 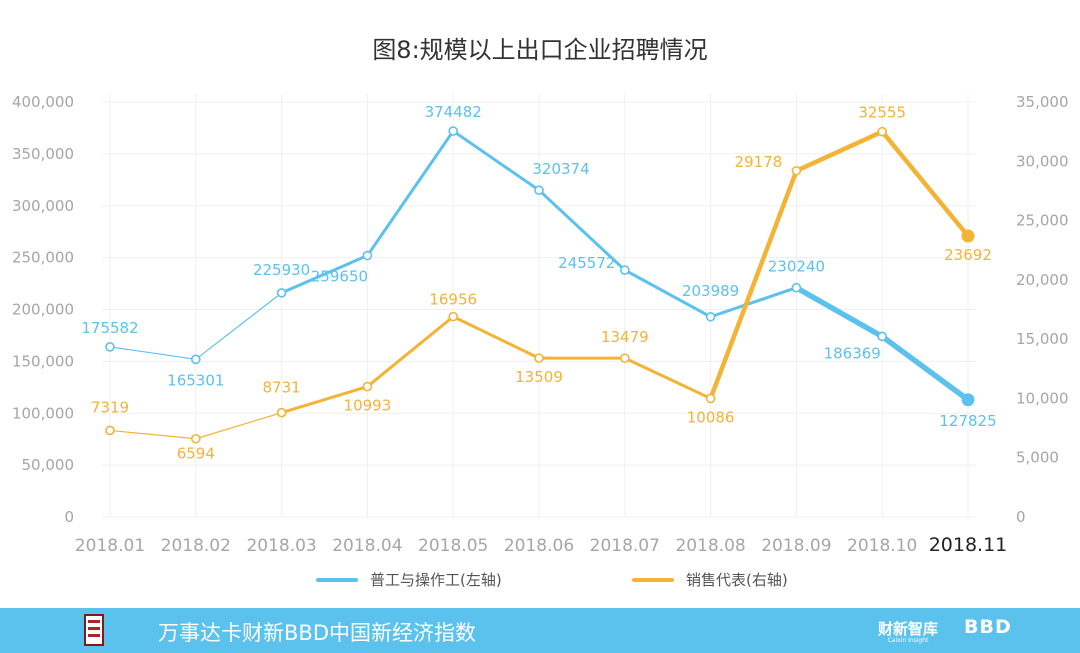 What do you see at coordinates (43, 206) in the screenshot?
I see `y-left-tick-label: 300,000` at bounding box center [43, 206].